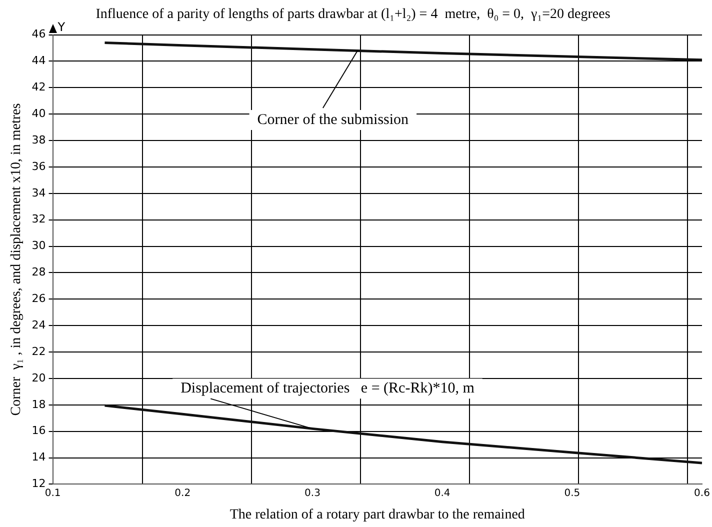 Image resolution: width=712 pixels, height=527 pixels. What do you see at coordinates (39, 219) in the screenshot?
I see `y-tick-label: 32` at bounding box center [39, 219].